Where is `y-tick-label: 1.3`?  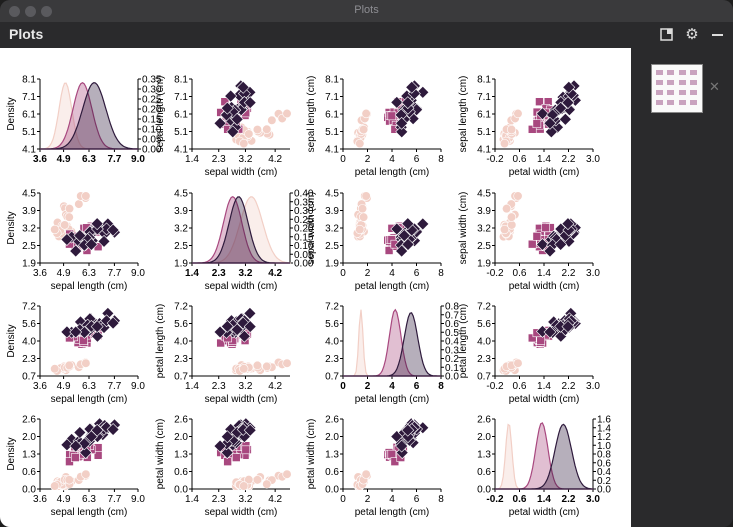 y-tick-label: 1.3 is located at coordinates (484, 455).